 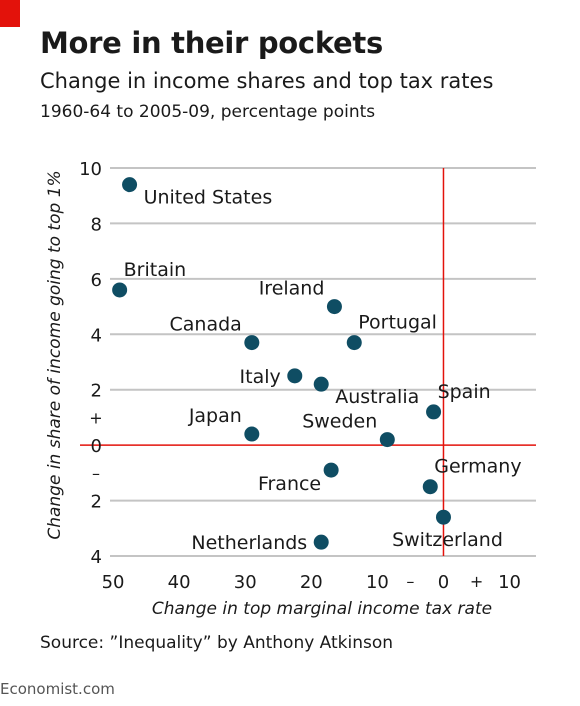 I want to click on x-tick-label: 50, so click(x=113, y=582).